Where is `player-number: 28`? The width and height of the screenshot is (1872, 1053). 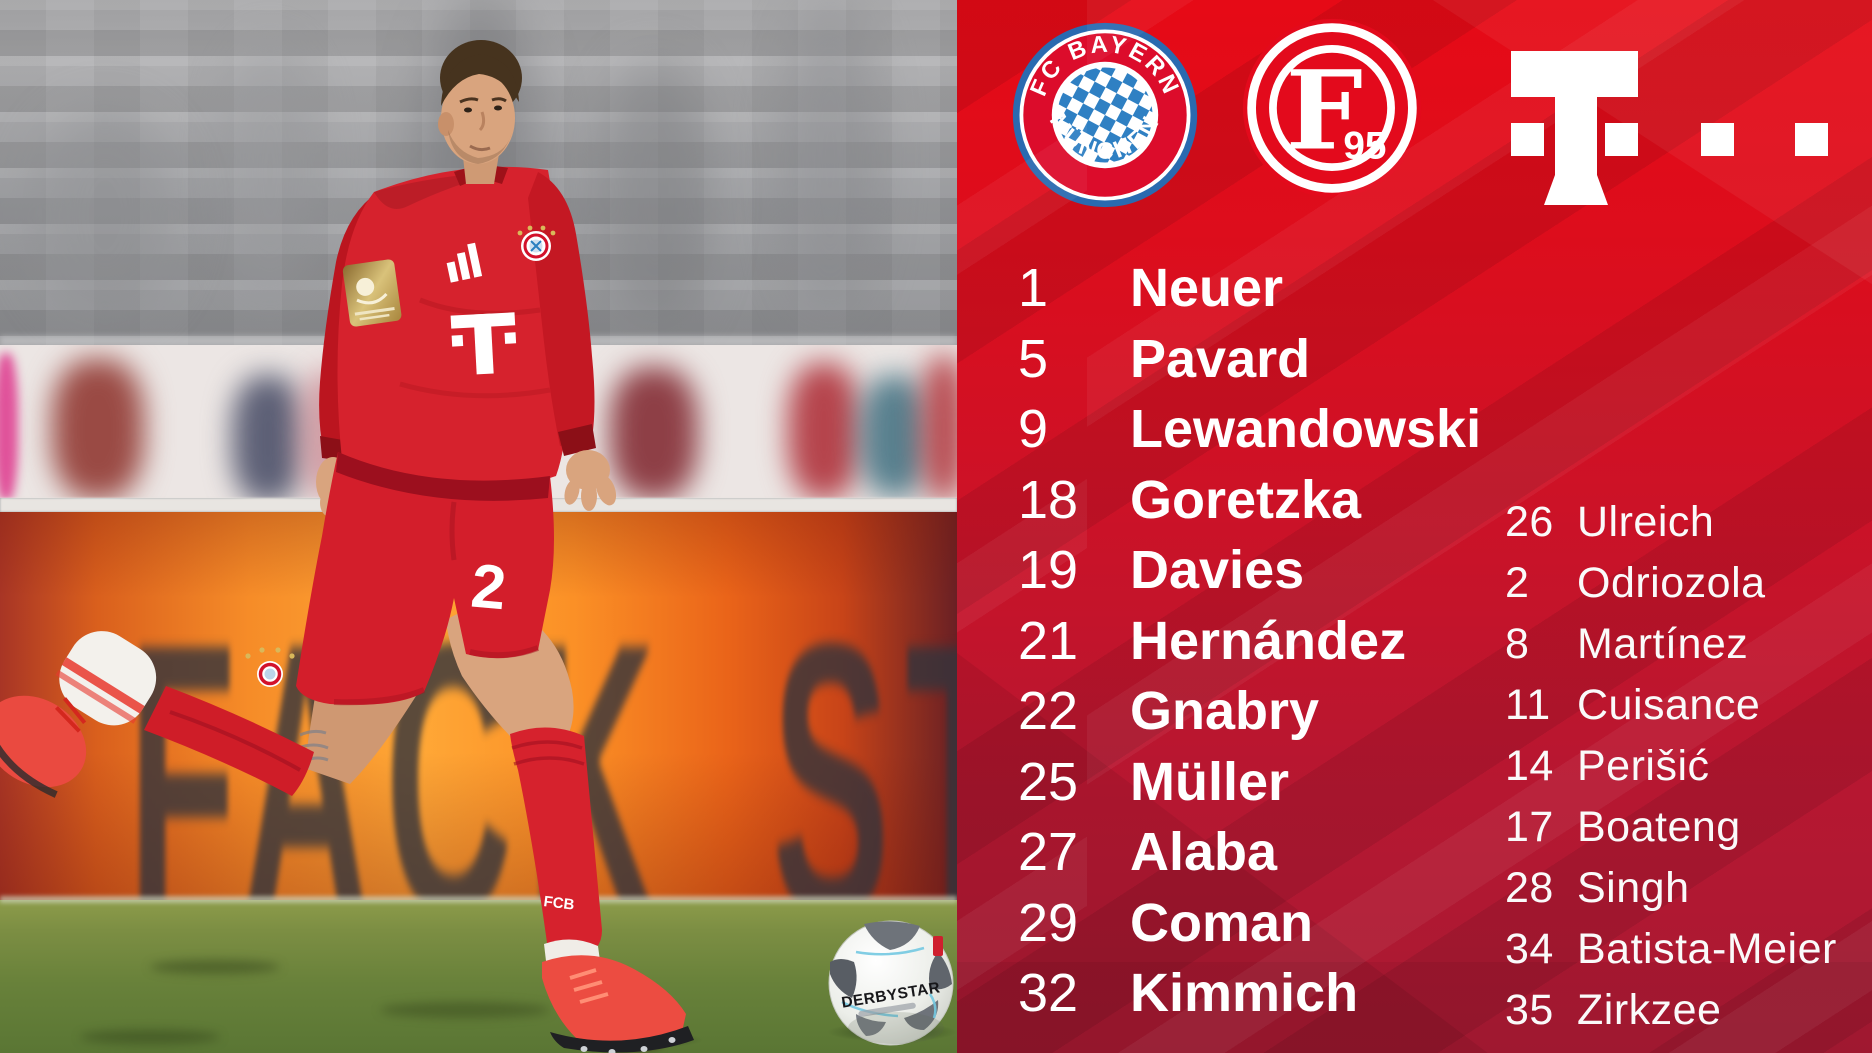
player-number: 28 is located at coordinates (1529, 888).